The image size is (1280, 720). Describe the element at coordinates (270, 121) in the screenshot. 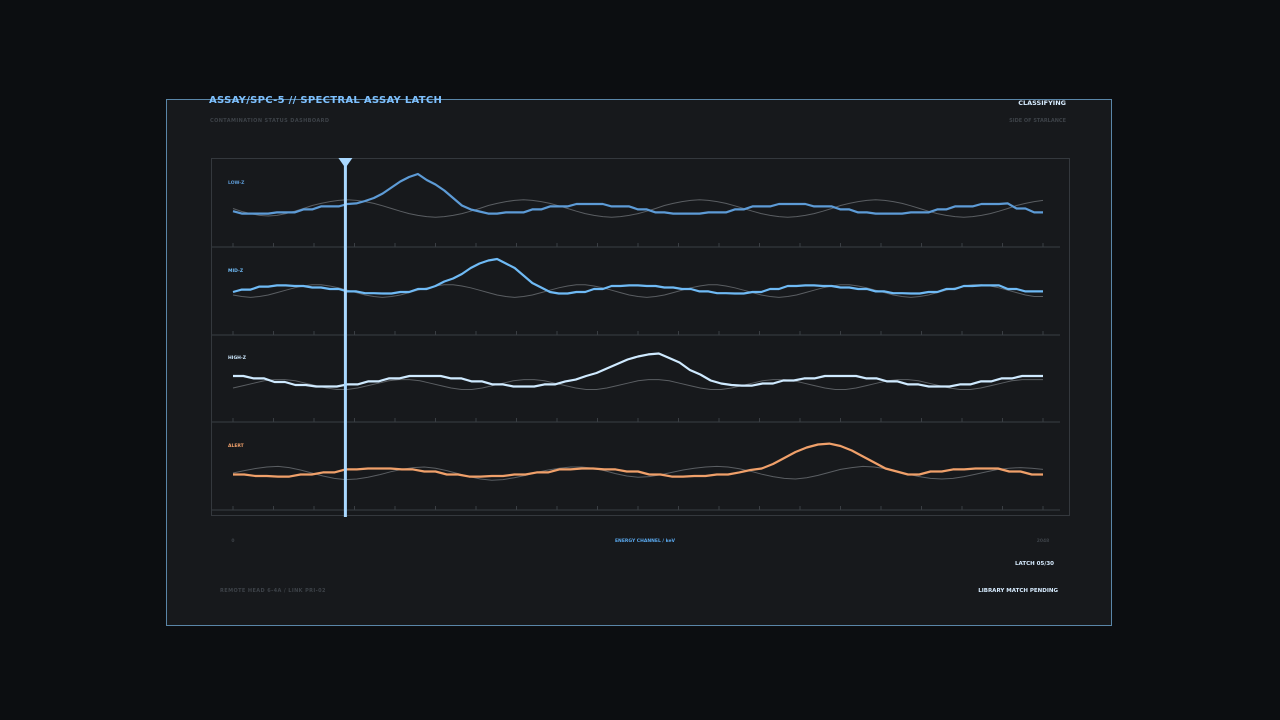

I see `page-subtitle: CONTAMINATION STATUS DASHBOARD` at that location.